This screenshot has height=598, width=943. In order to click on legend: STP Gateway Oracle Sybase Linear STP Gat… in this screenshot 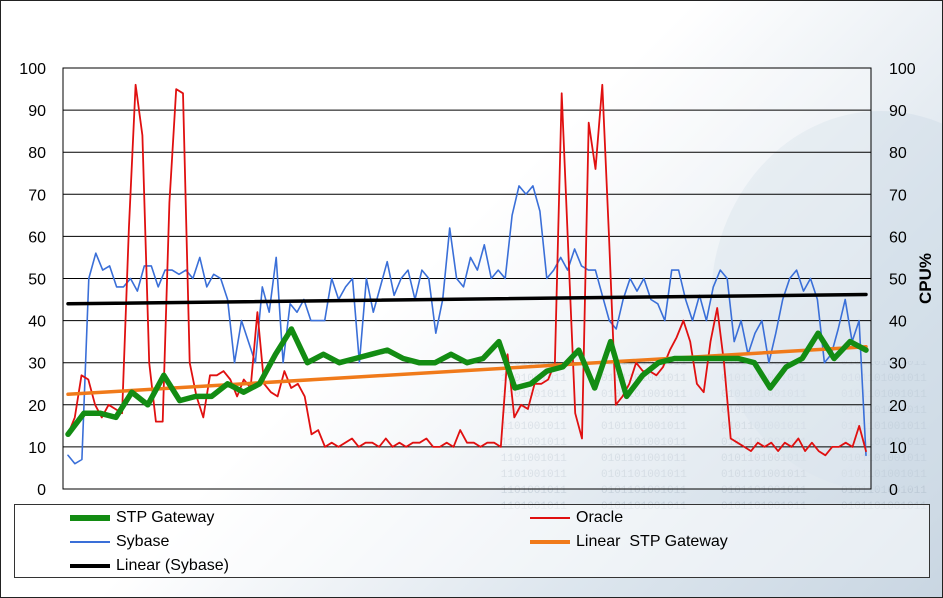, I will do `click(472, 541)`.